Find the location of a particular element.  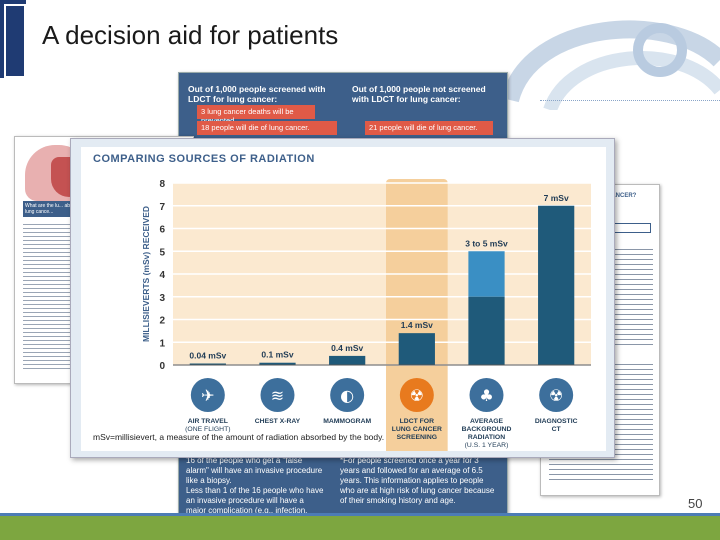

screened-deaths-stat: 18 people will die of lung cancer. is located at coordinates (267, 128).